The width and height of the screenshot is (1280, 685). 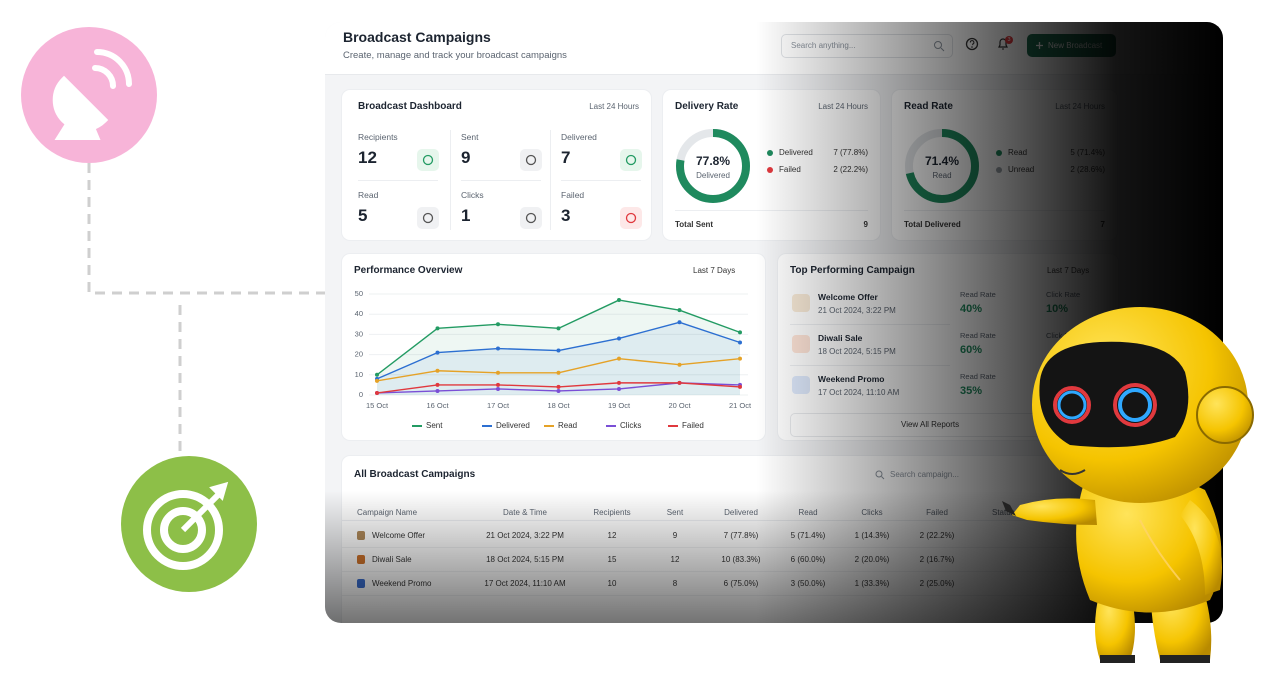 What do you see at coordinates (186, 525) in the screenshot?
I see `target-icon` at bounding box center [186, 525].